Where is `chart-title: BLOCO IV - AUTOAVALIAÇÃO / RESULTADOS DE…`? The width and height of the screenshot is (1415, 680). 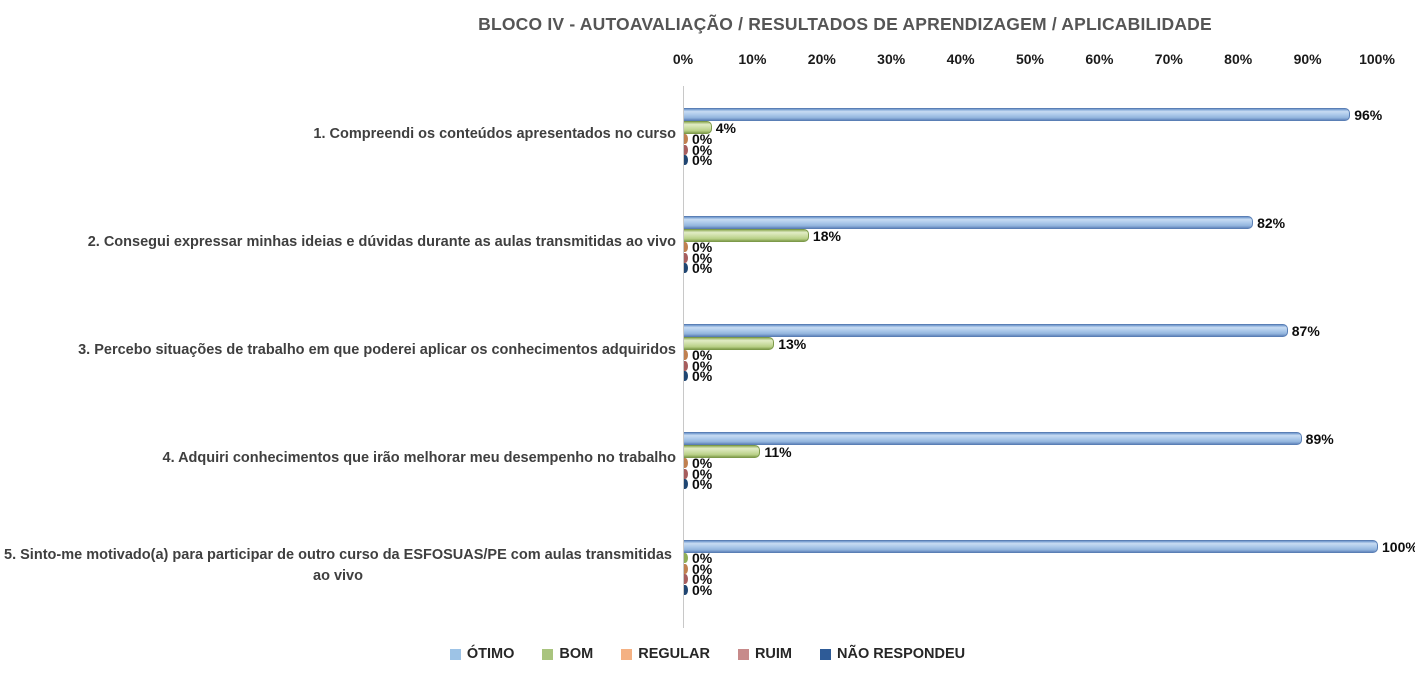
chart-title: BLOCO IV - AUTOAVALIAÇÃO / RESULTADOS DE… is located at coordinates (845, 24).